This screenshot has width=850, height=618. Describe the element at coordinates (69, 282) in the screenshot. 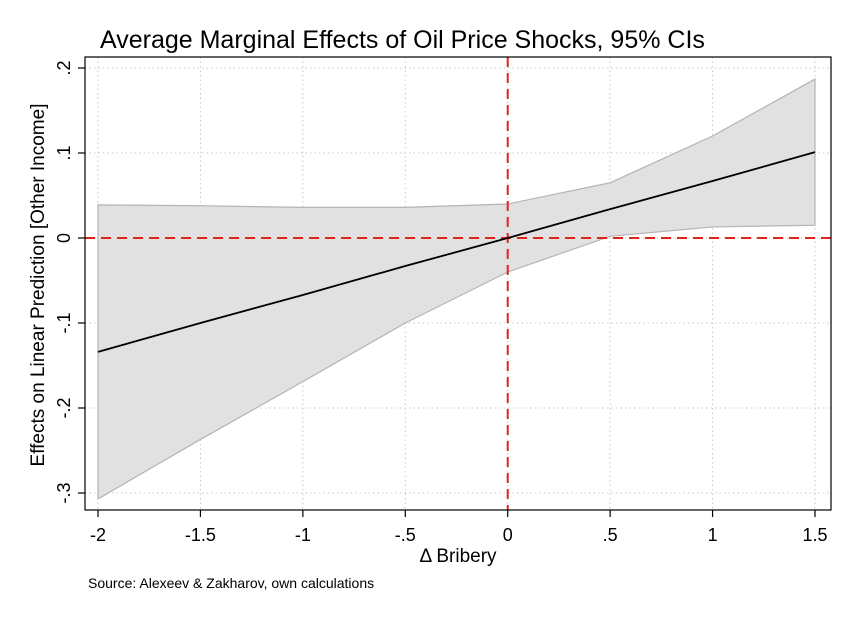

I see `y-axis-ticks: -.3 -.2 -.1 0 .1 .2` at that location.